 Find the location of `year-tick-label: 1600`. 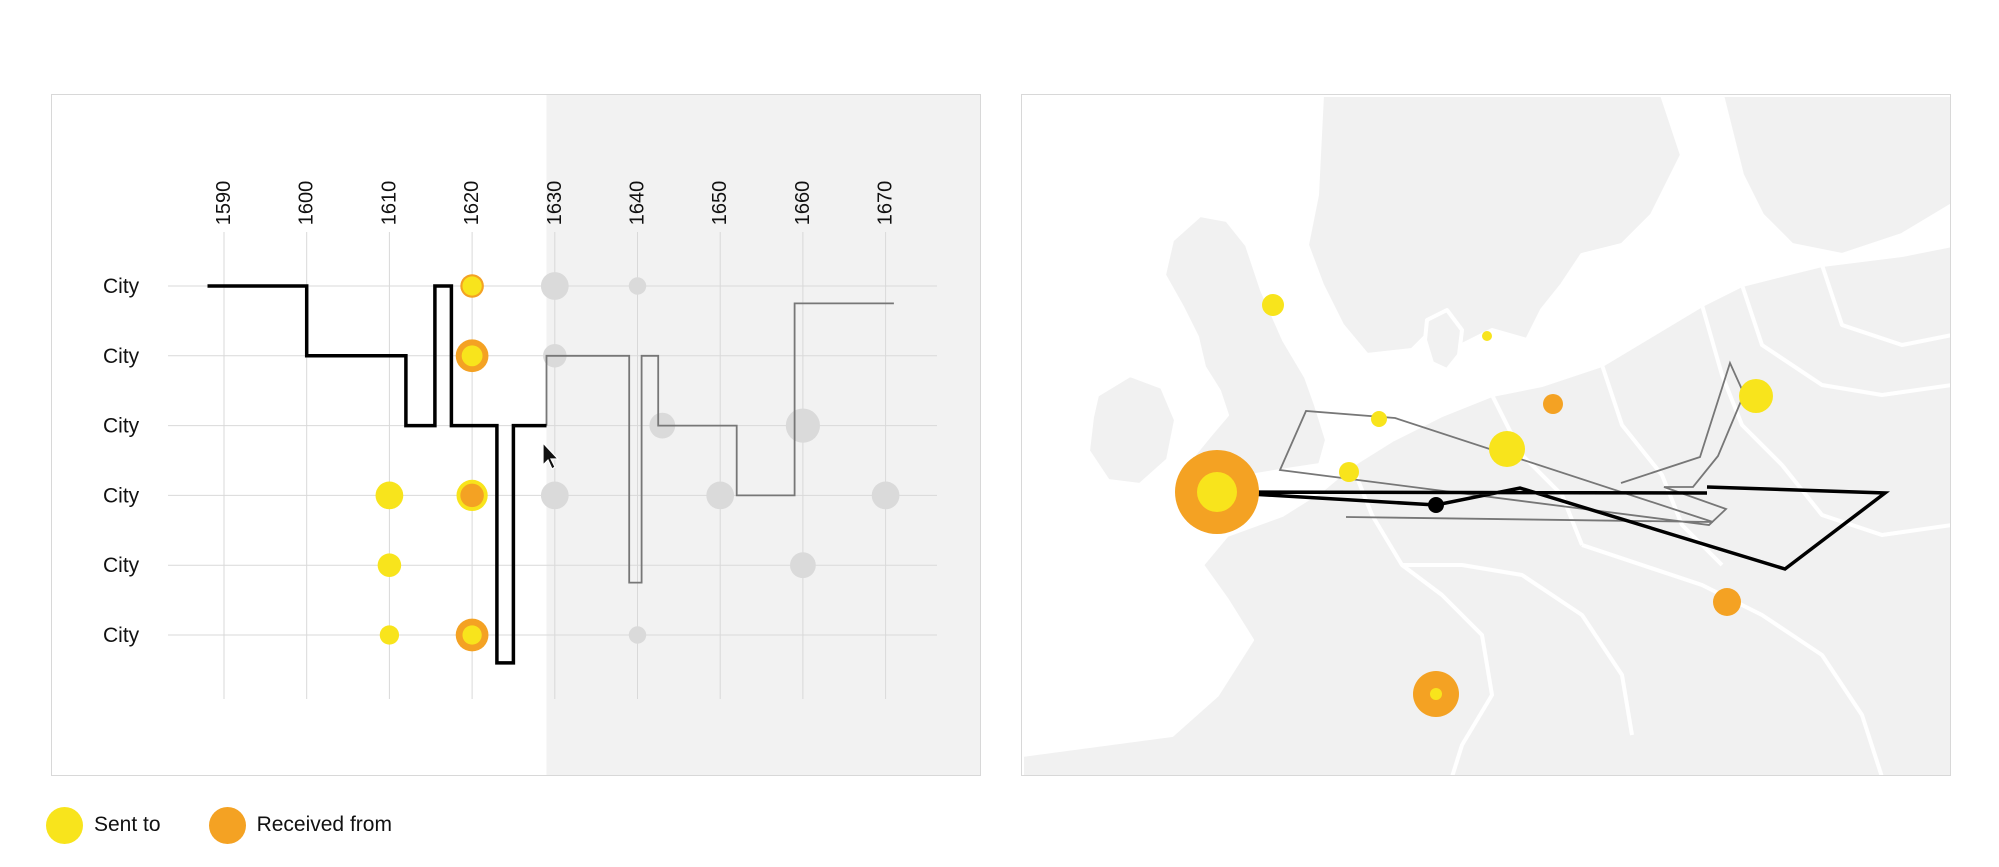

year-tick-label: 1600 is located at coordinates (307, 203).